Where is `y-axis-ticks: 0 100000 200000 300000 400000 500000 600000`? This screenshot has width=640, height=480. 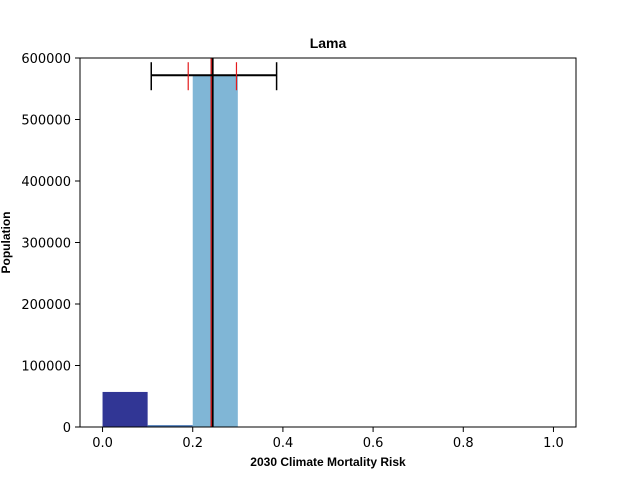 y-axis-ticks: 0 100000 200000 300000 400000 500000 600000 is located at coordinates (50, 244).